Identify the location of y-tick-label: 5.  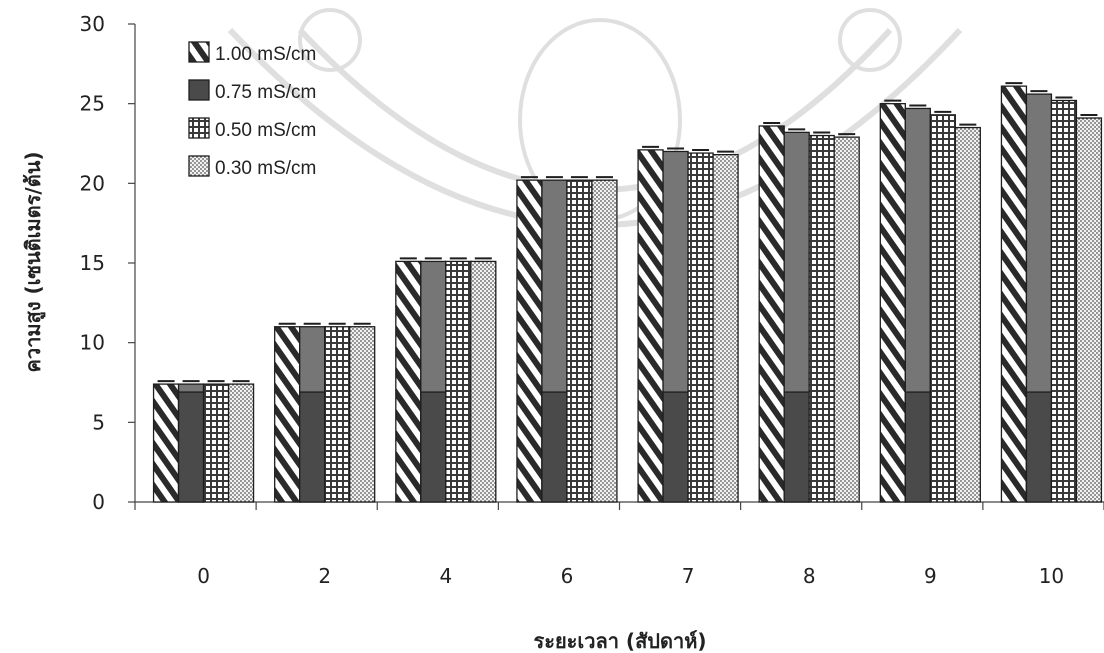
(98, 422).